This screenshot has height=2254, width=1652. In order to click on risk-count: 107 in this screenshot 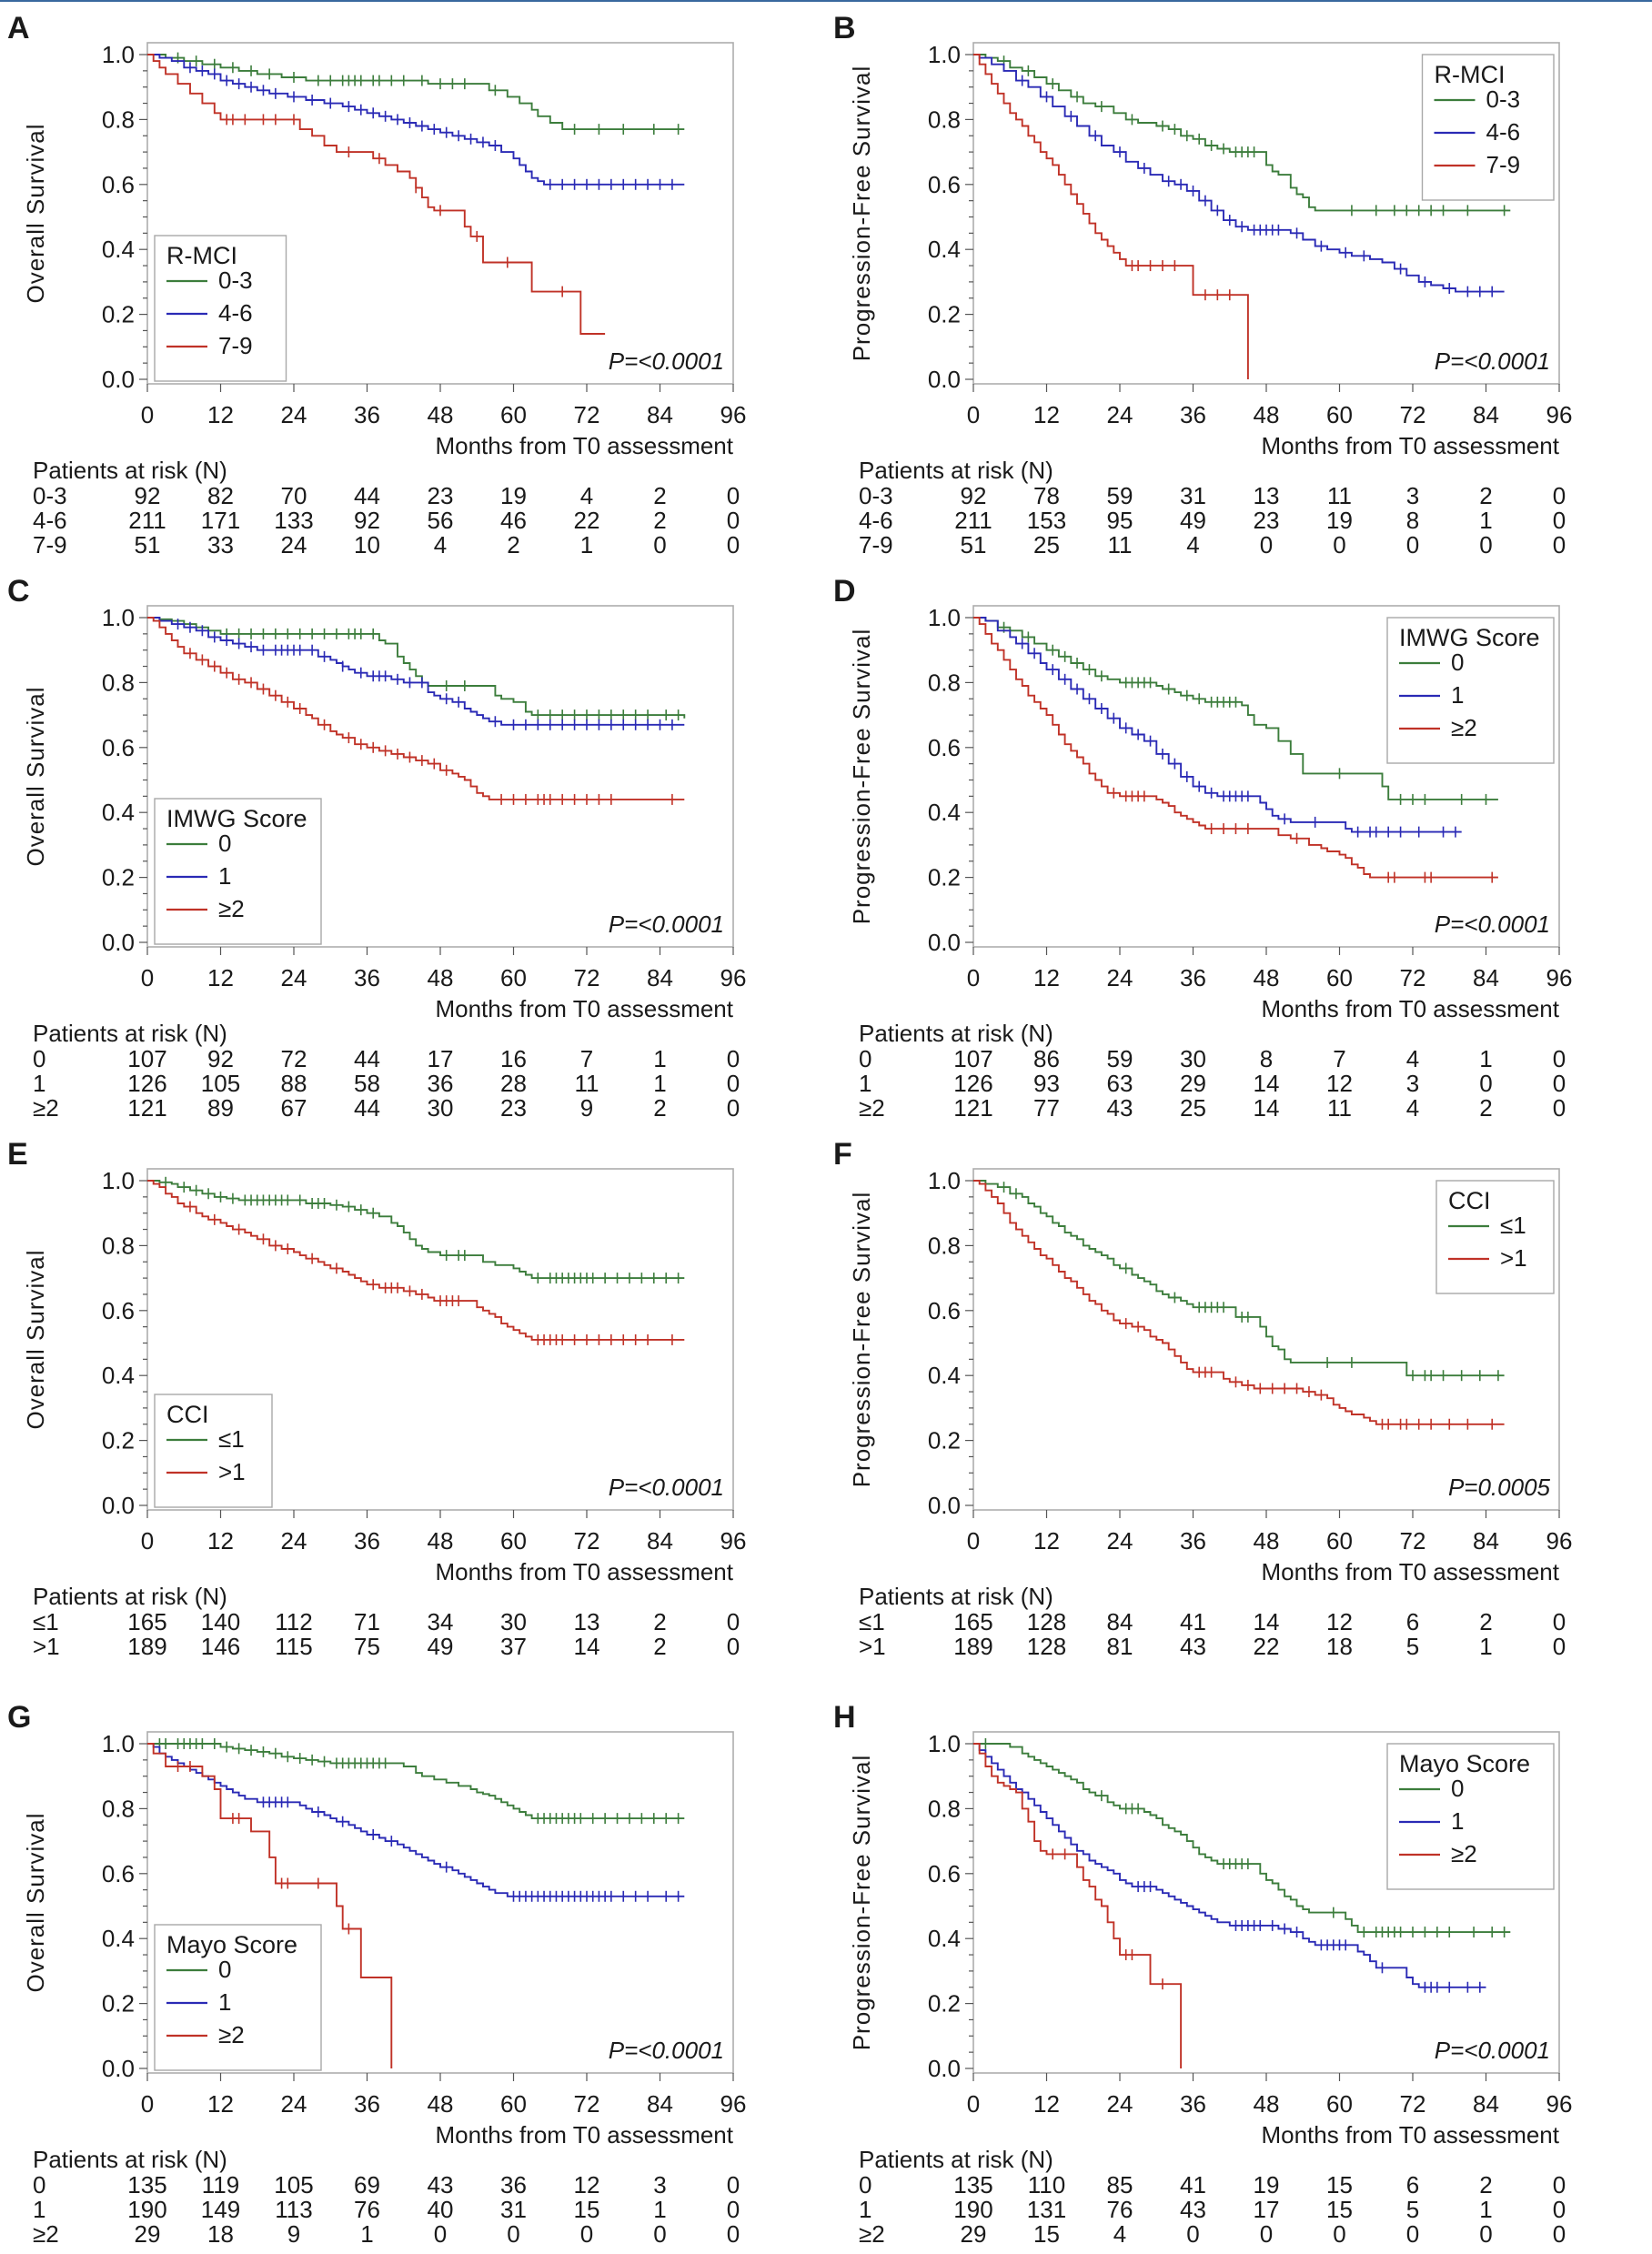, I will do `click(972, 1058)`.